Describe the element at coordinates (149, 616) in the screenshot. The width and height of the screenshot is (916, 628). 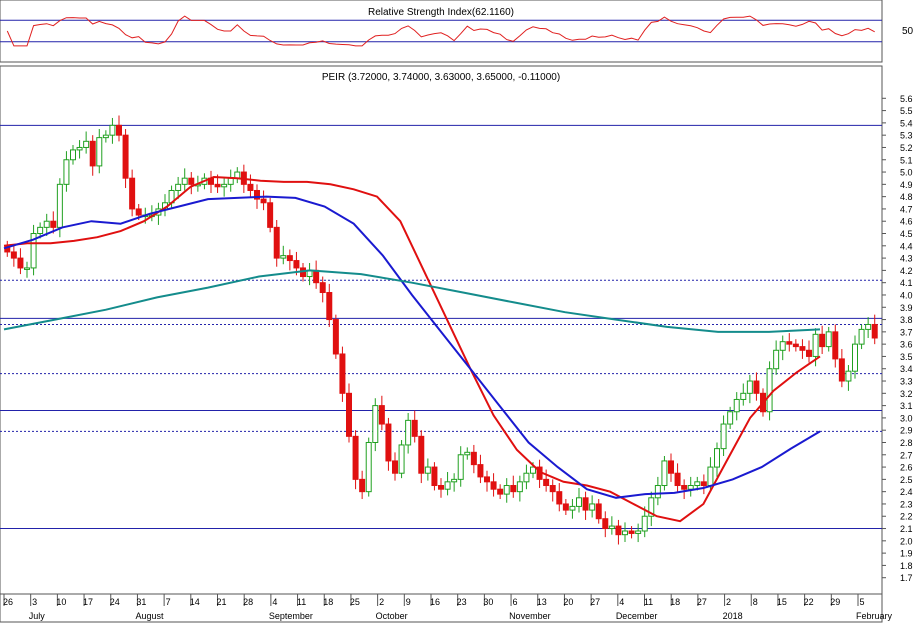
I see `x-month-label: August` at that location.